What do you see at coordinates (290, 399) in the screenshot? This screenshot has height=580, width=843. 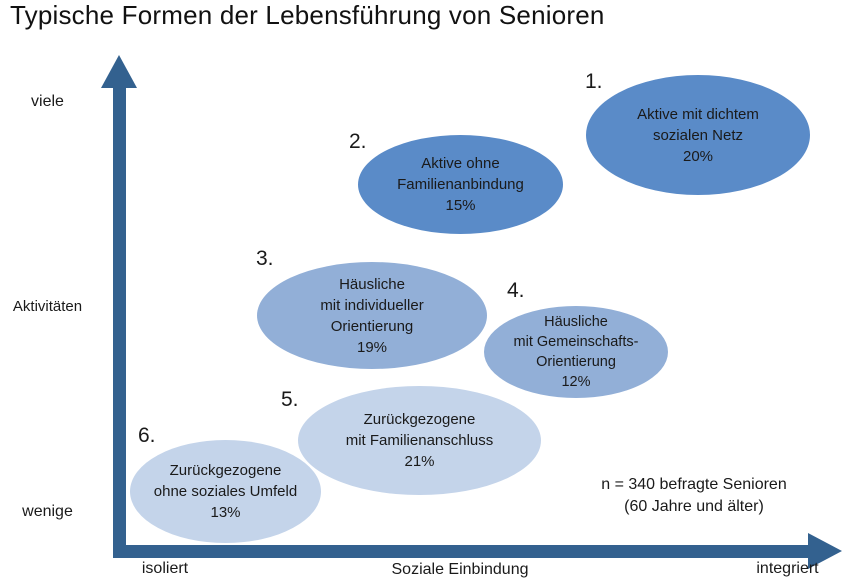 I see `bubble-5-number: 5.` at bounding box center [290, 399].